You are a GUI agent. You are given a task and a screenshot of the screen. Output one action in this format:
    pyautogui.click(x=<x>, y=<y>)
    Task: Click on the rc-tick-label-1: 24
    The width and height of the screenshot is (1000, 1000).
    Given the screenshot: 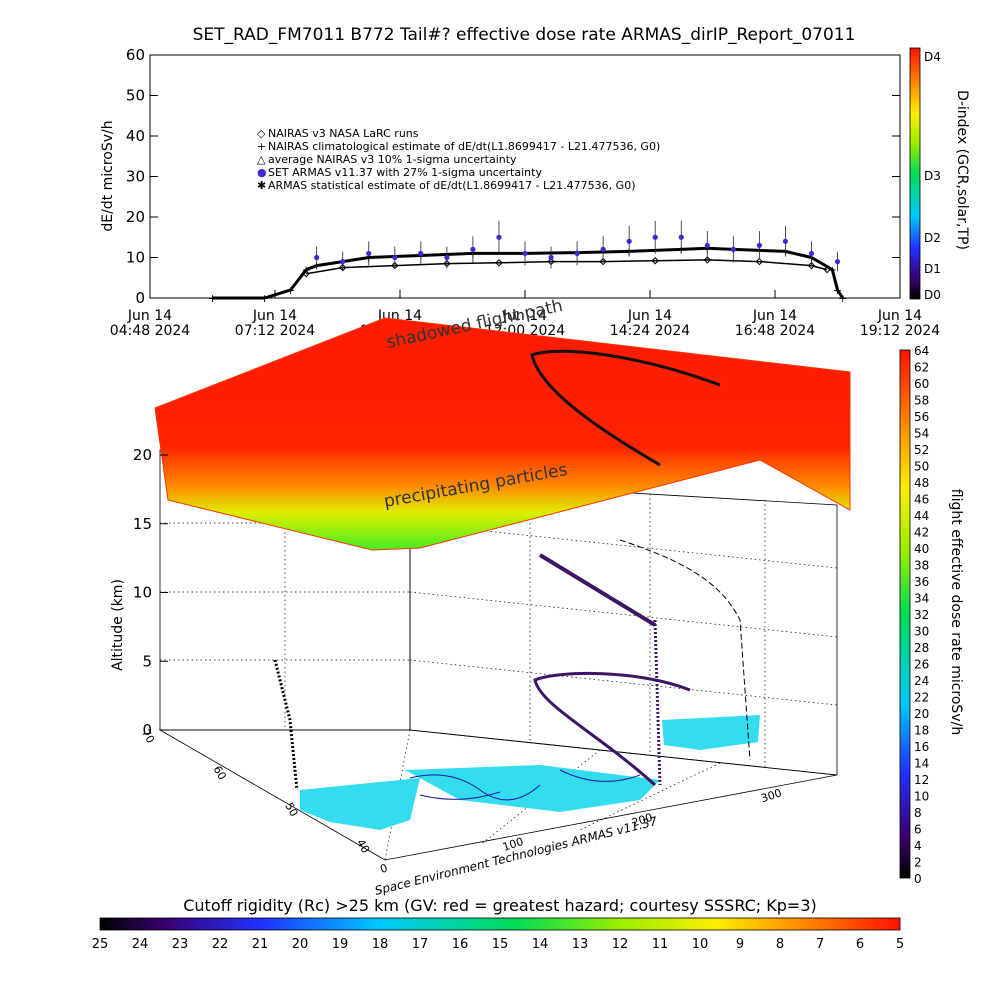 What is the action you would take?
    pyautogui.click(x=140, y=944)
    